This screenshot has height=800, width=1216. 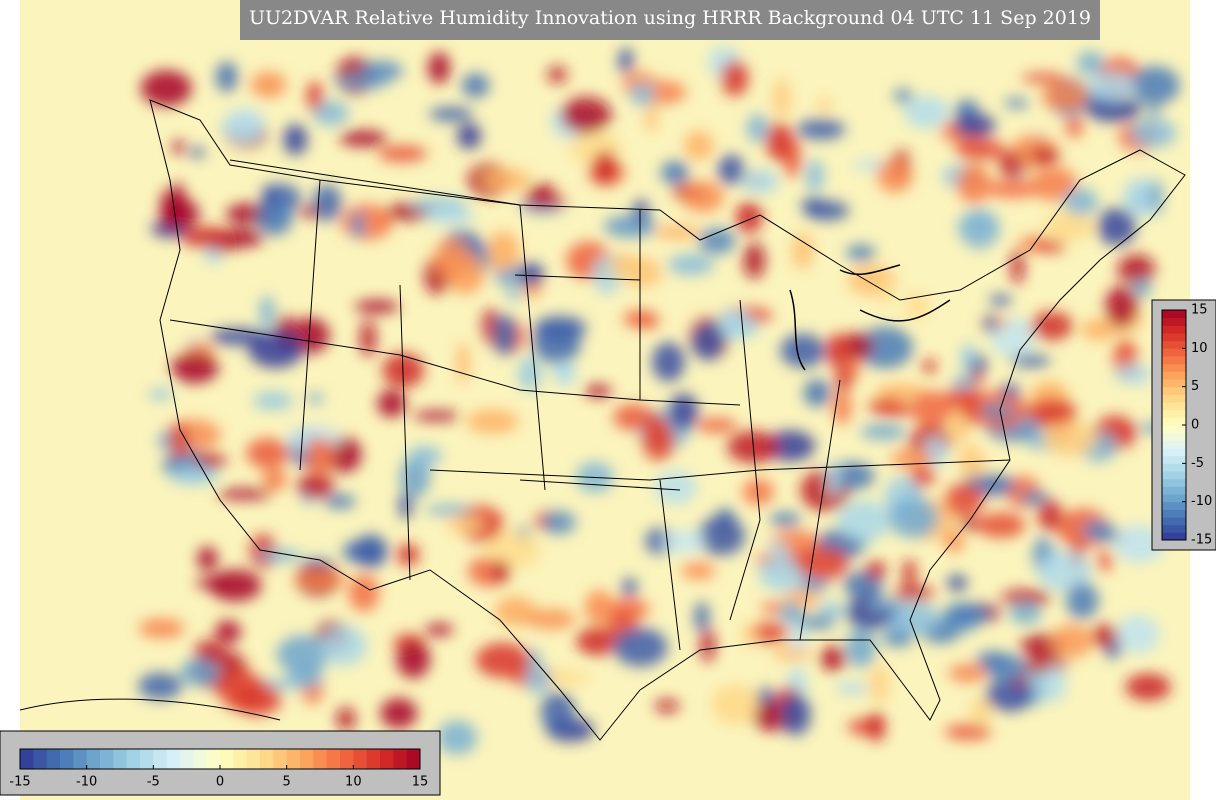 I want to click on colorbar-tick-label: 15, so click(x=420, y=782).